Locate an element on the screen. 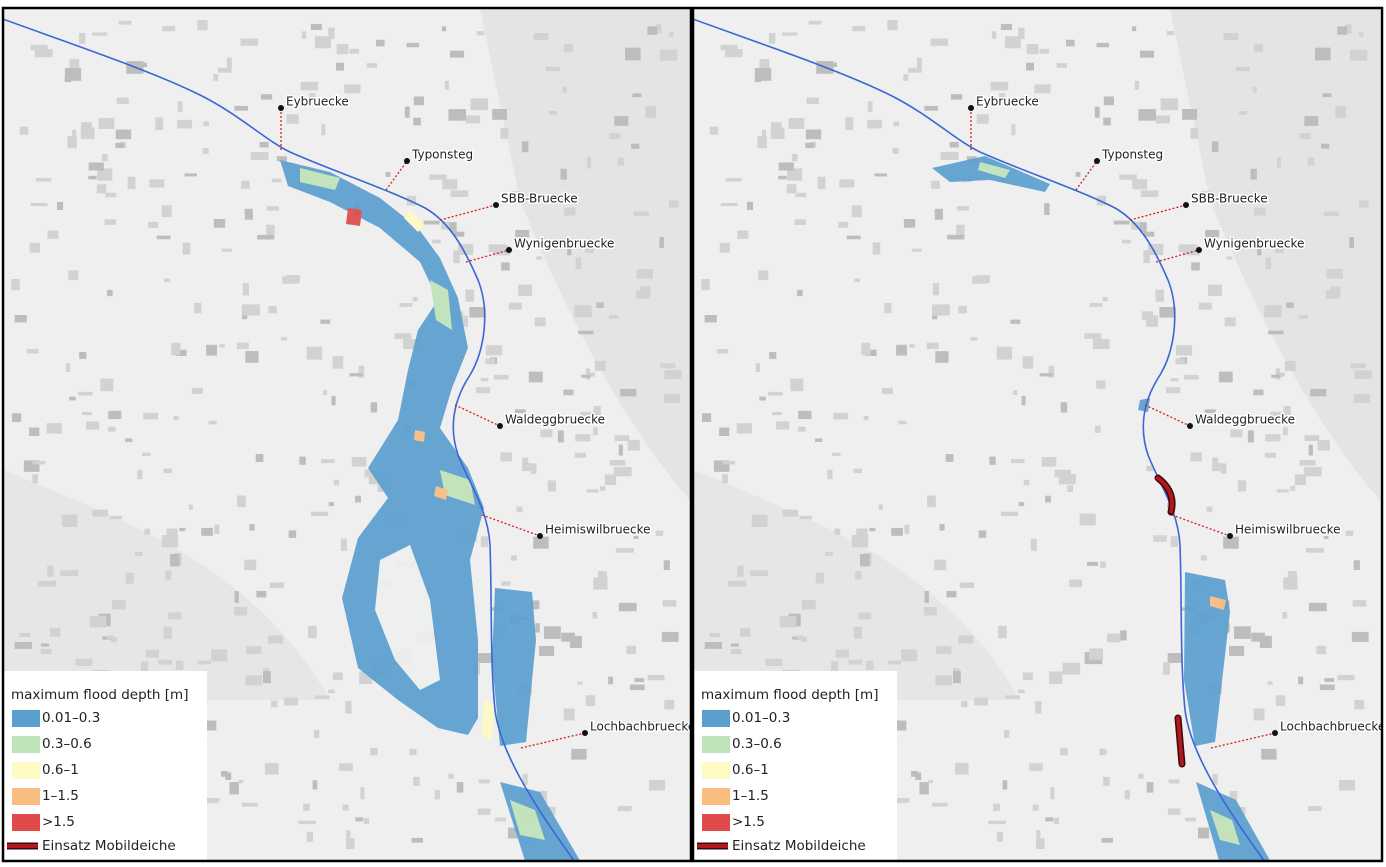  legend-label: Einsatz Mobildeiche is located at coordinates (799, 846).